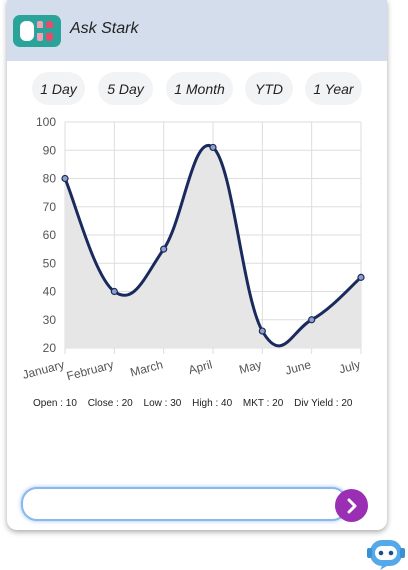 The image size is (408, 570). I want to click on y-tick-label: 100, so click(46, 122).